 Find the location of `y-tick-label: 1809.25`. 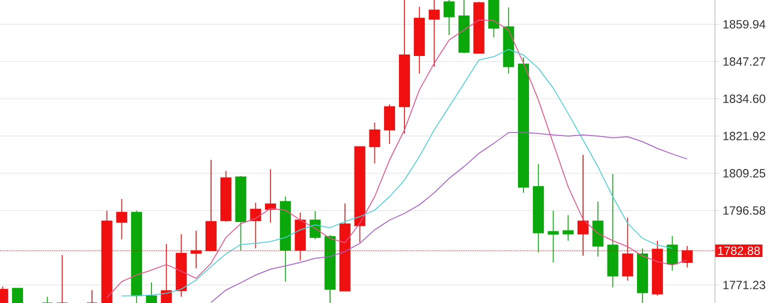

y-tick-label: 1809.25 is located at coordinates (744, 173).